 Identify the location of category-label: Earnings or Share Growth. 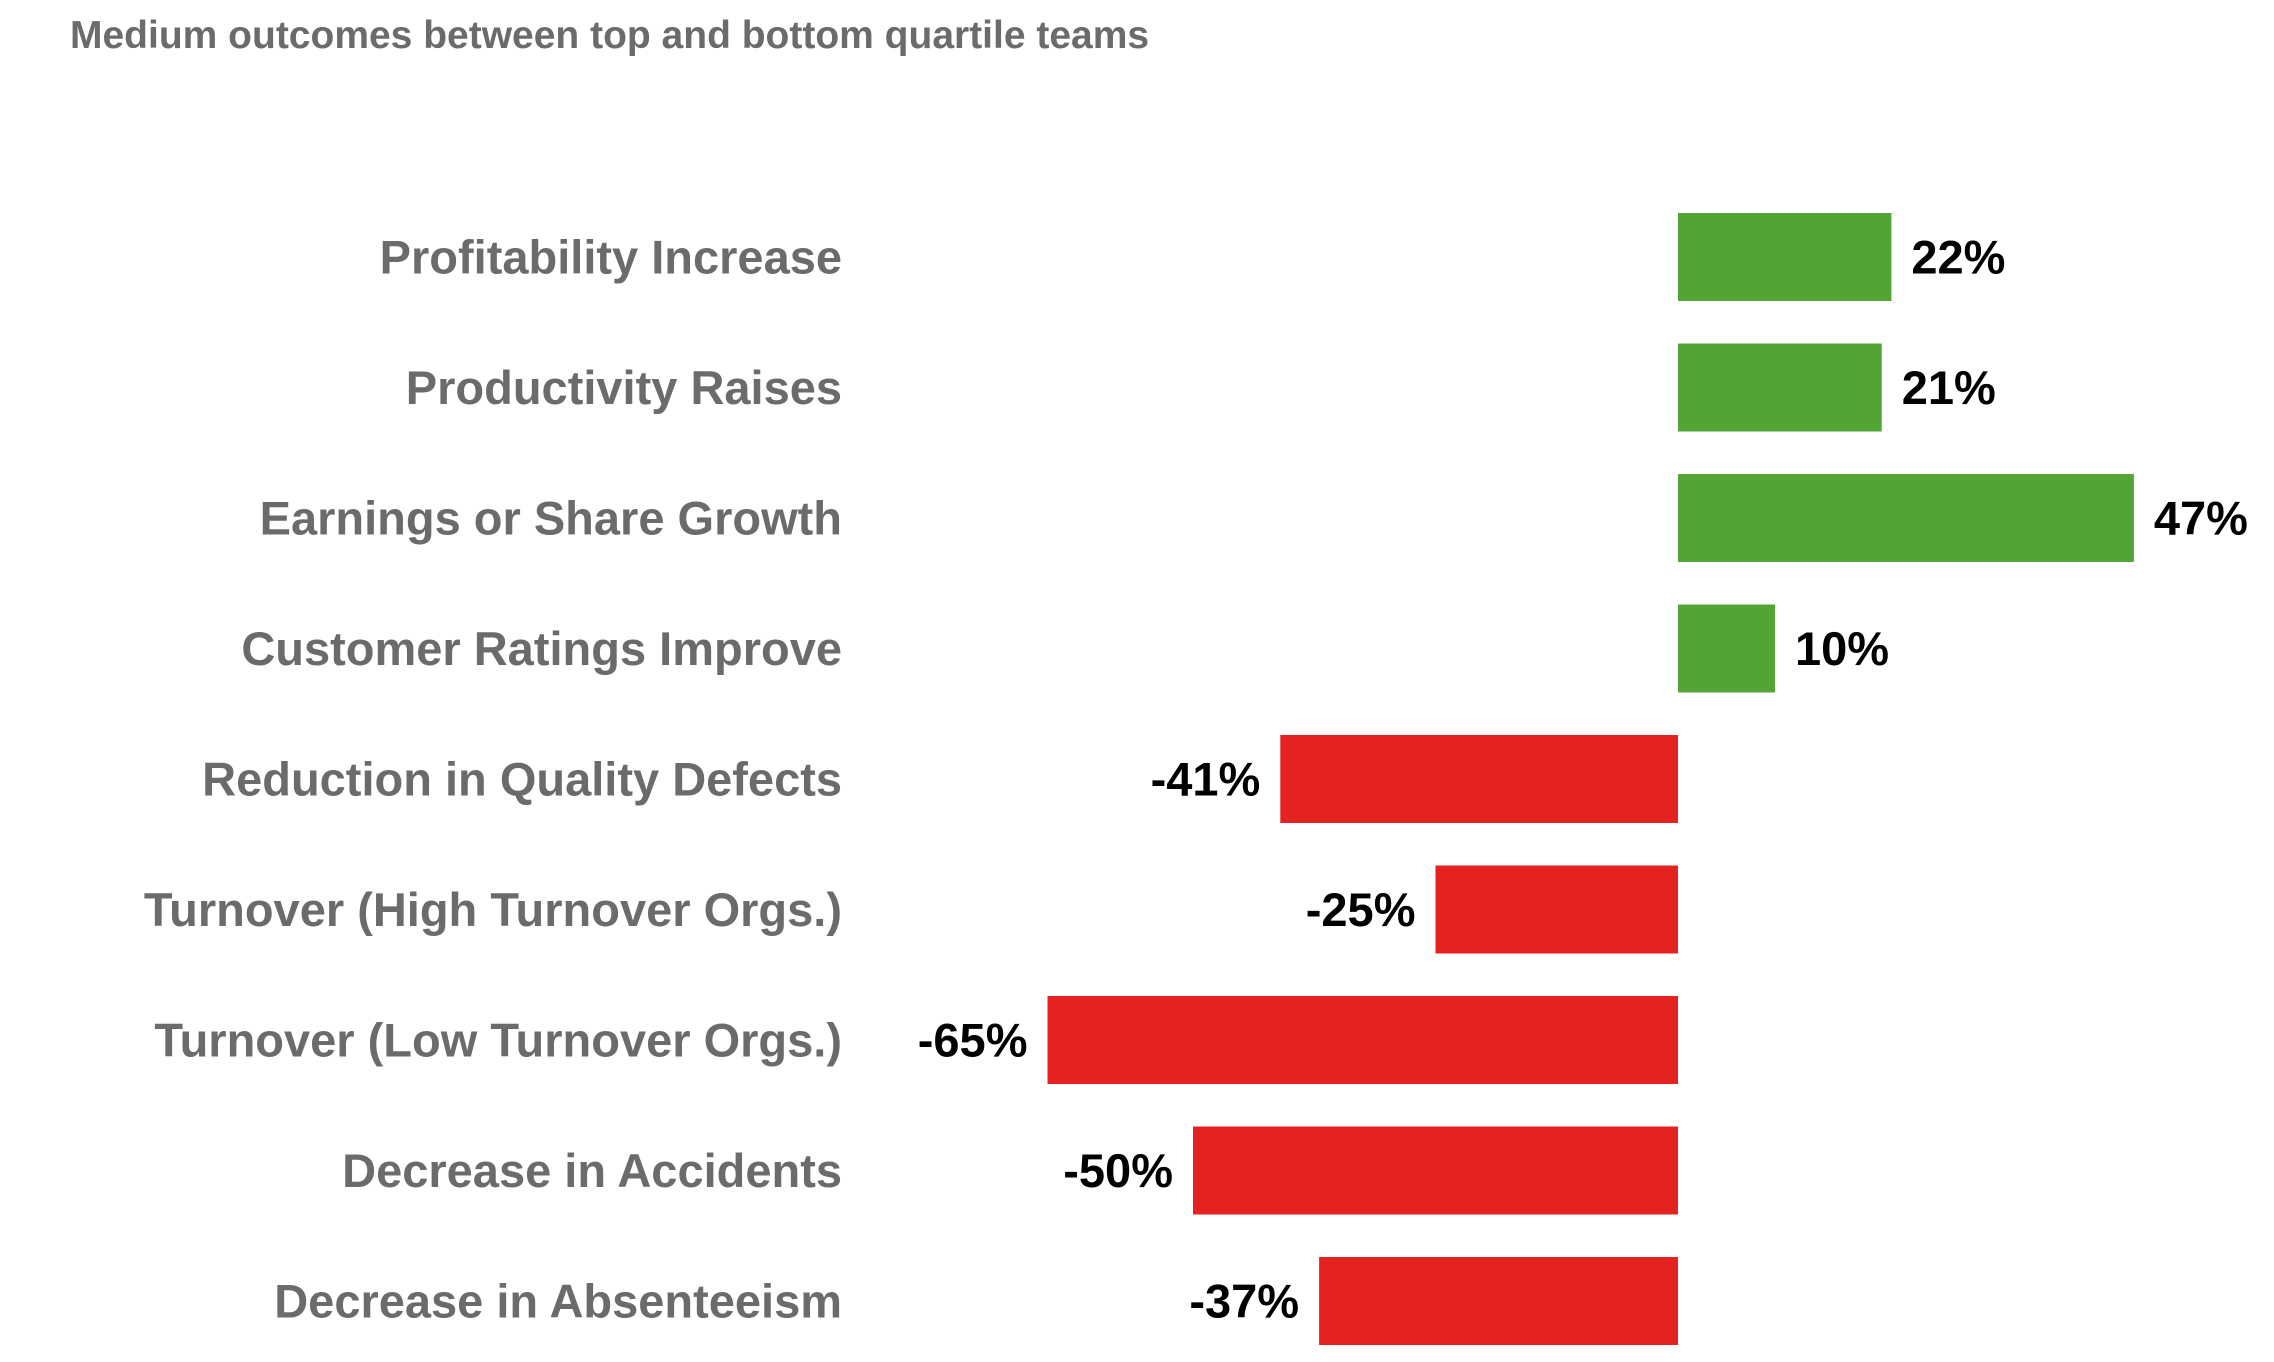
(551, 518).